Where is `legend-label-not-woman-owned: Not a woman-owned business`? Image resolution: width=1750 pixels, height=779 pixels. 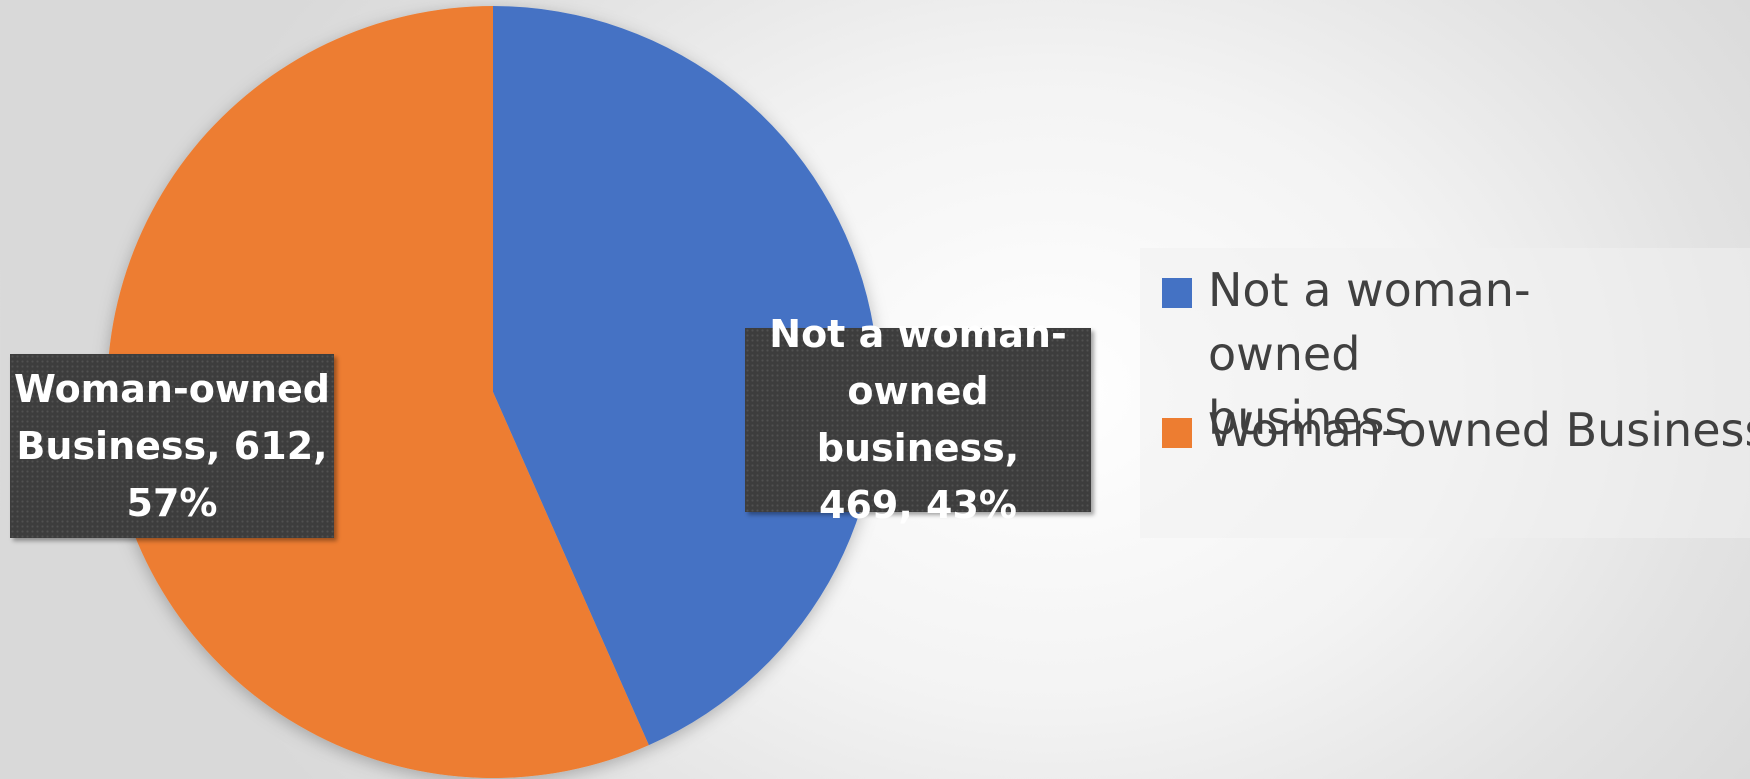
legend-label-not-woman-owned: Not a woman-owned business is located at coordinates (1369, 354).